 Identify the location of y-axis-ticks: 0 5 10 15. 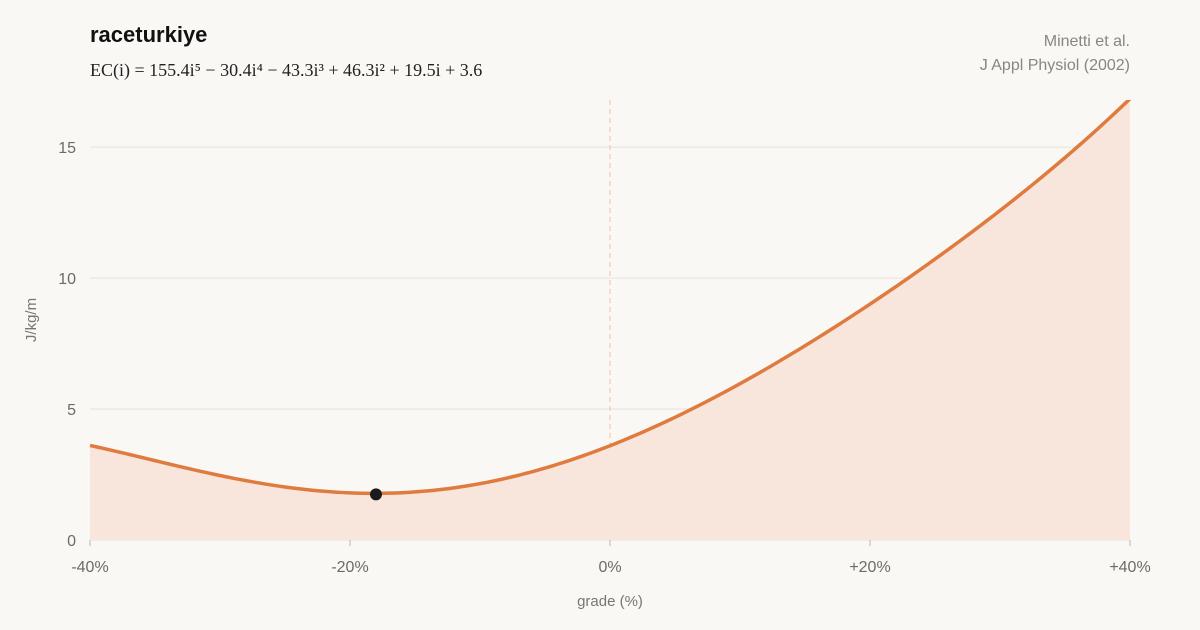
(67, 345).